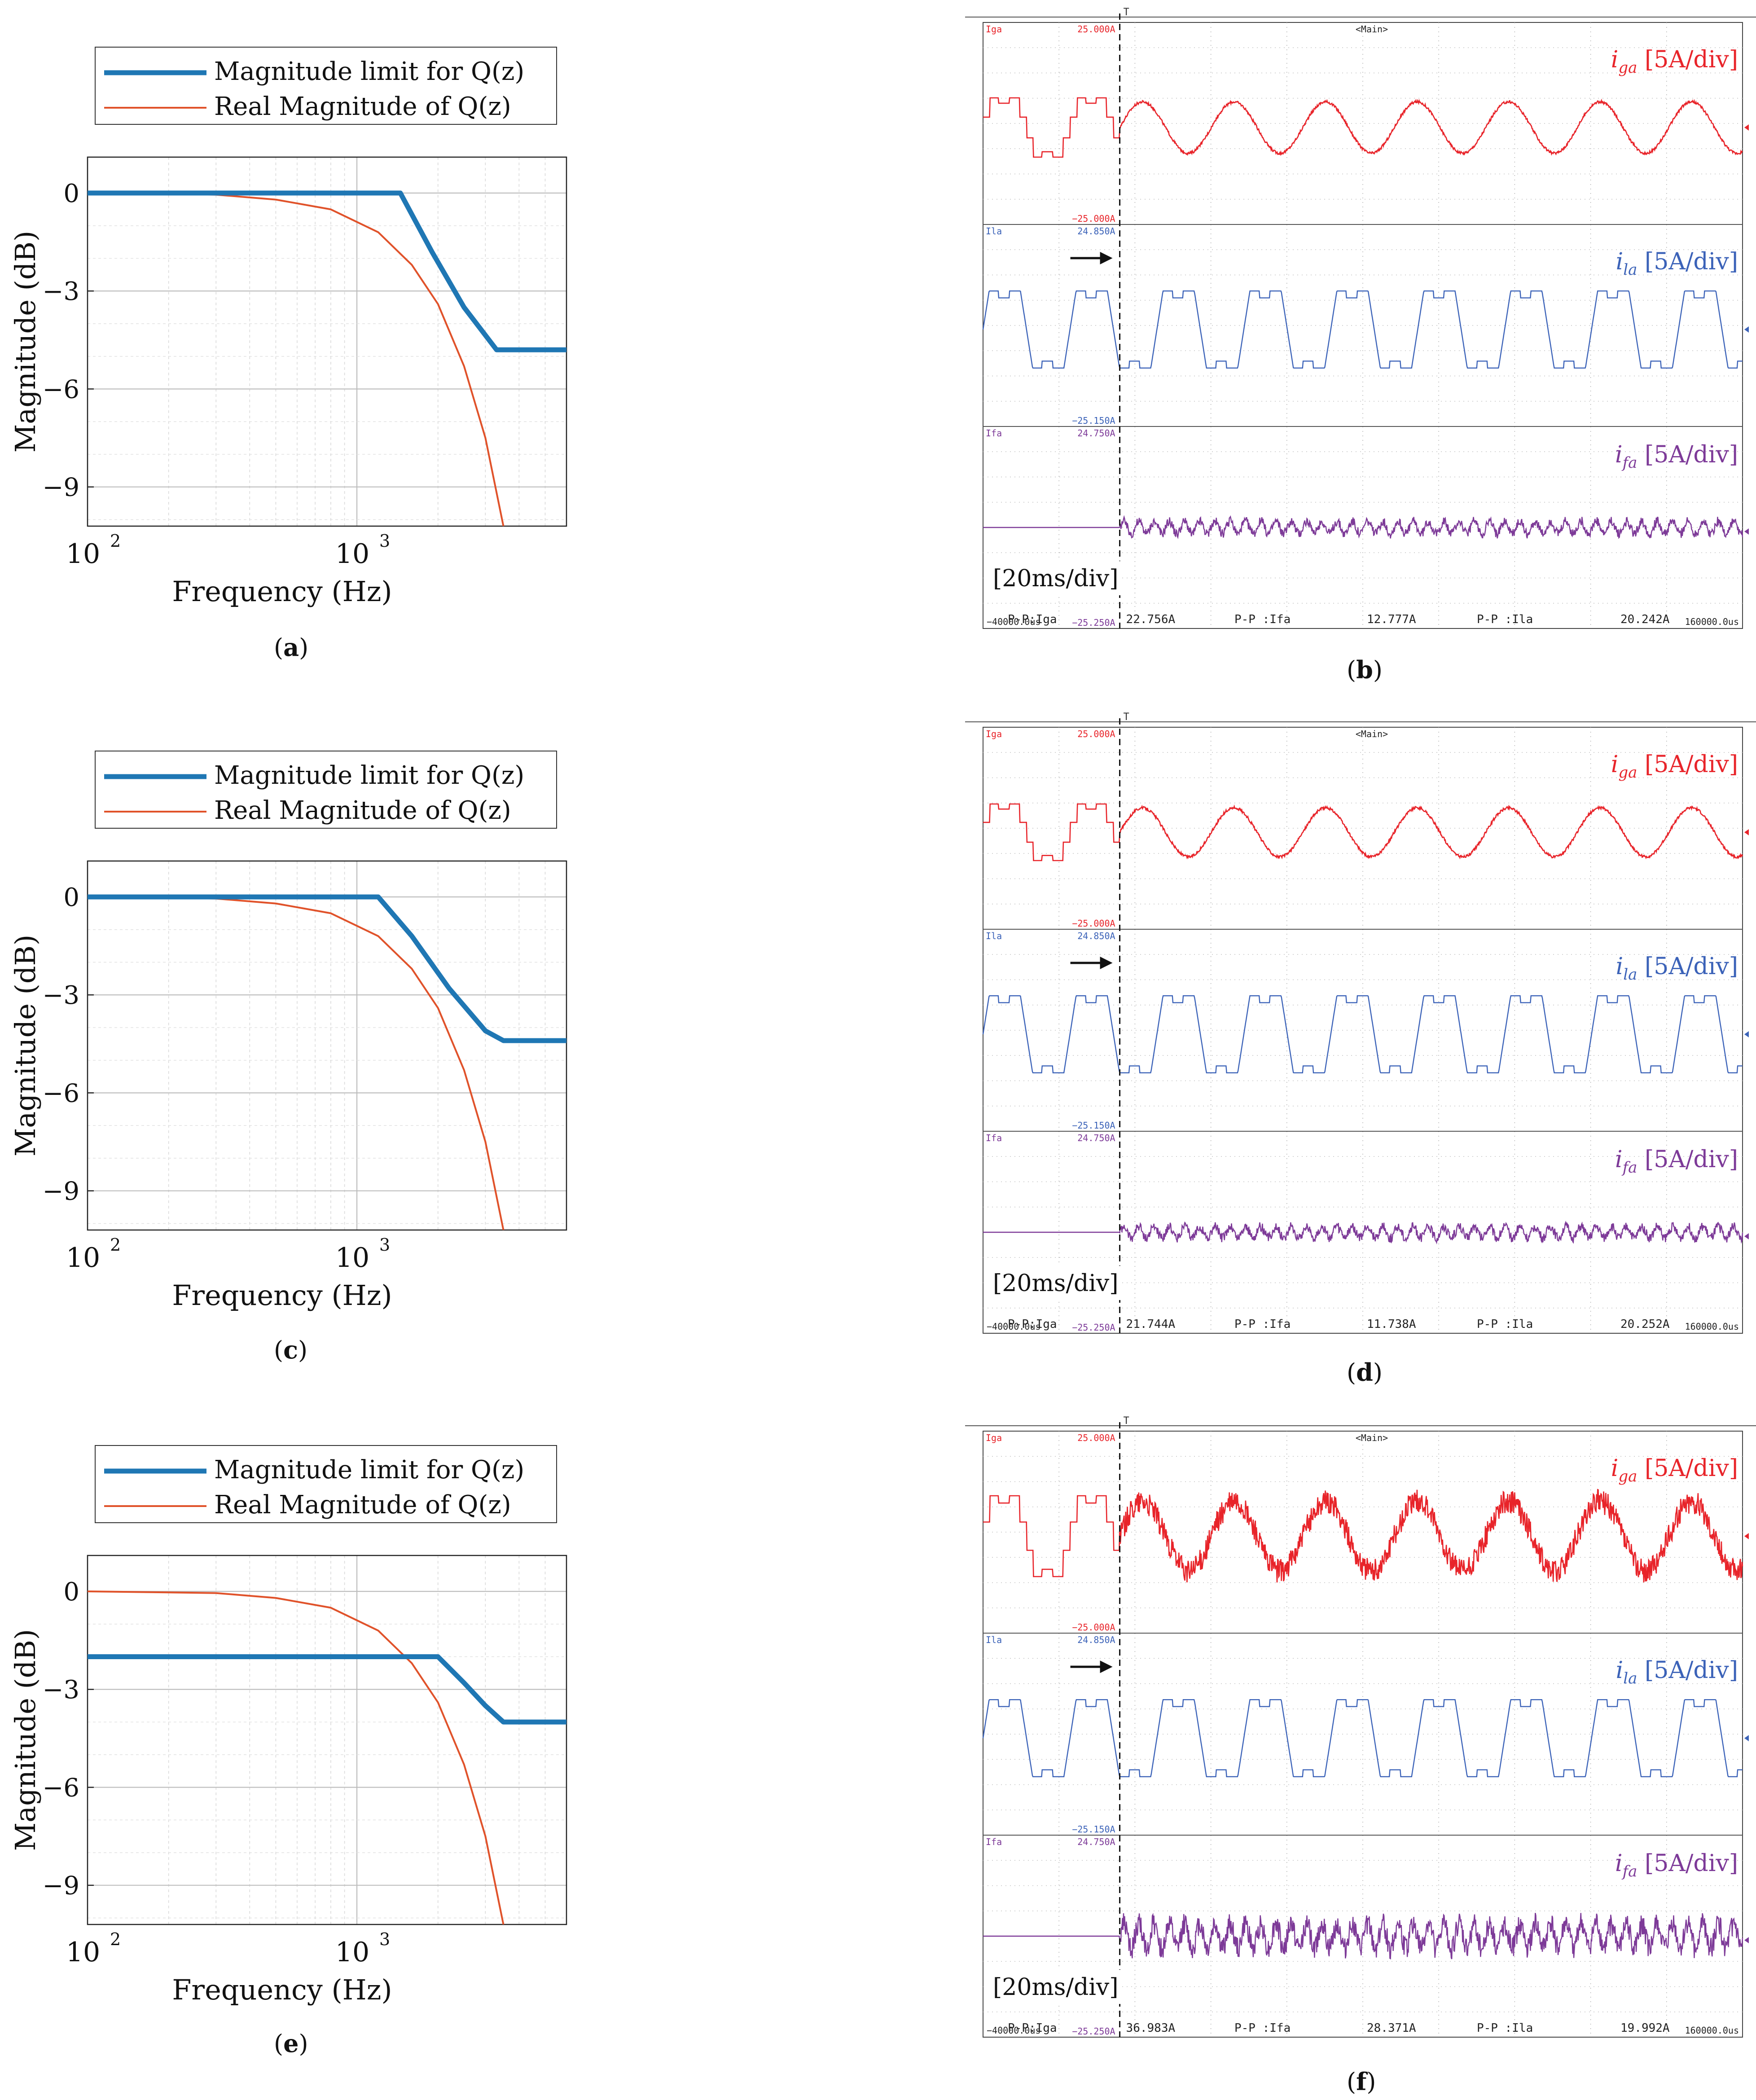 The width and height of the screenshot is (1756, 2100). I want to click on channel-fa-label: ifa [5A/div], so click(1677, 457).